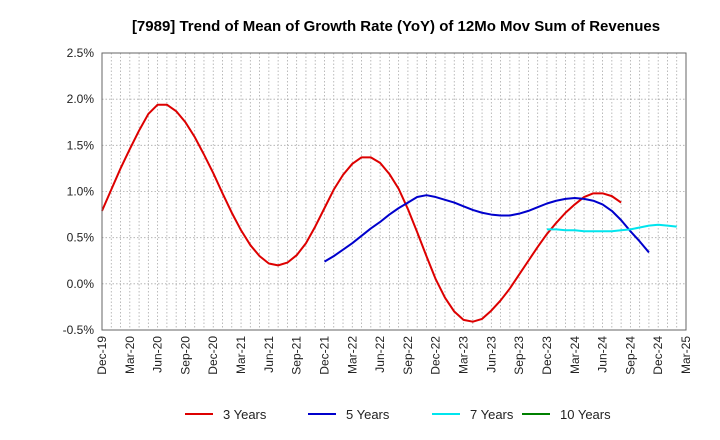 Image resolution: width=720 pixels, height=440 pixels. I want to click on y-tick-label: 0.0%, so click(81, 284).